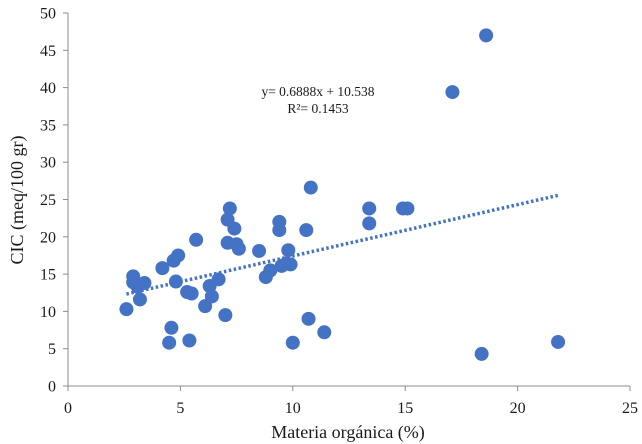  What do you see at coordinates (405, 408) in the screenshot?
I see `x-tick-label: 15` at bounding box center [405, 408].